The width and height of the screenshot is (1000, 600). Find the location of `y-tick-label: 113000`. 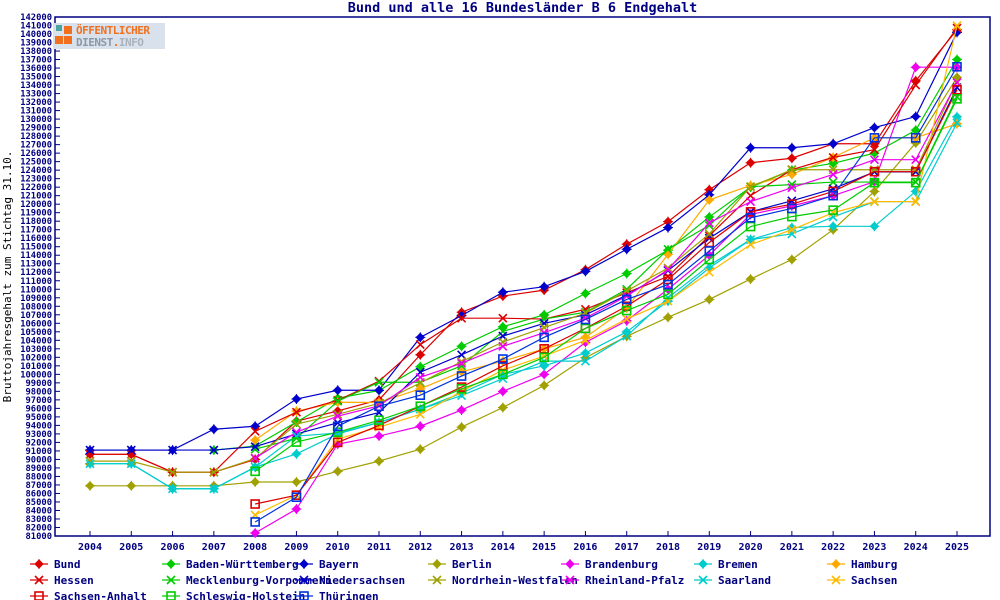

y-tick-label: 113000 is located at coordinates (36, 265).